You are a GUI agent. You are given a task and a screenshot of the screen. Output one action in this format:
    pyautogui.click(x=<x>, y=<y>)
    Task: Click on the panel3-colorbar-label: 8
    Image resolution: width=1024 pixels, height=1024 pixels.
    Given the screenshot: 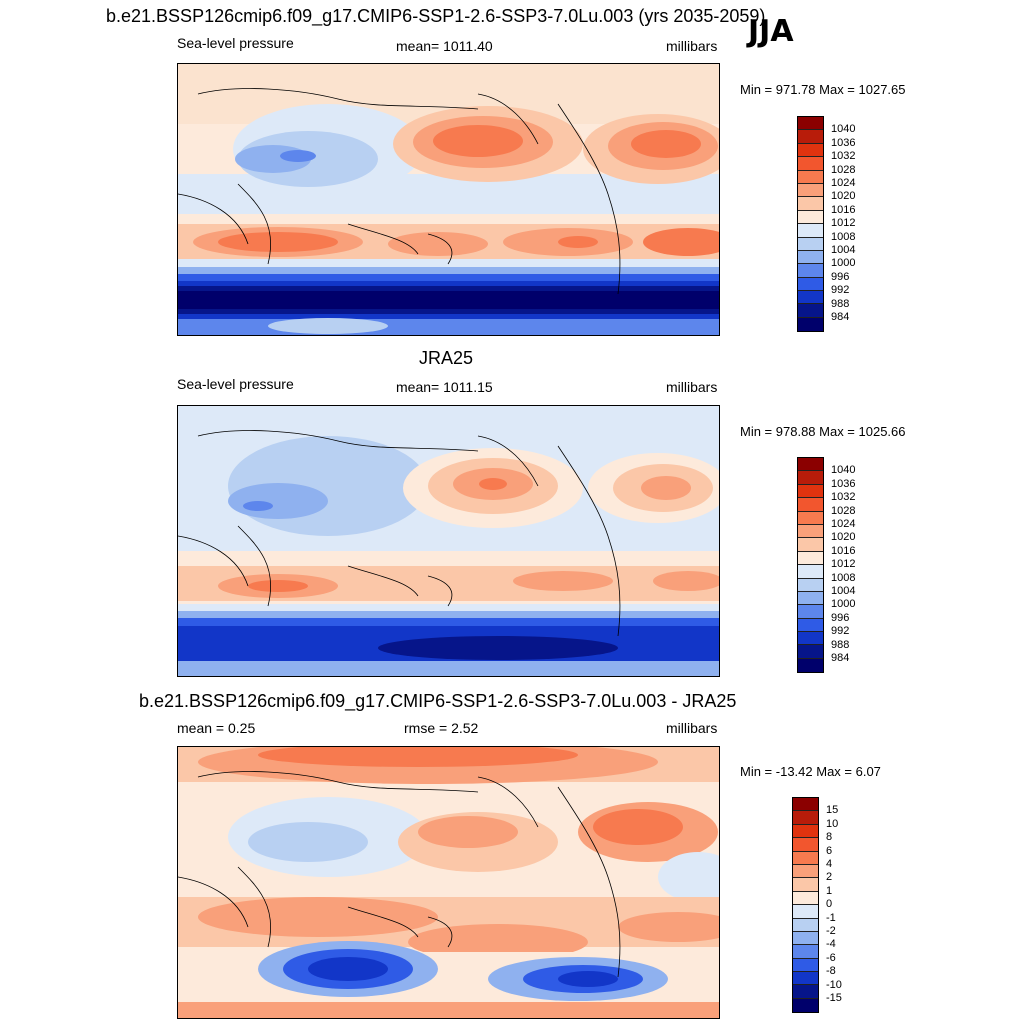 What is the action you would take?
    pyautogui.click(x=829, y=837)
    